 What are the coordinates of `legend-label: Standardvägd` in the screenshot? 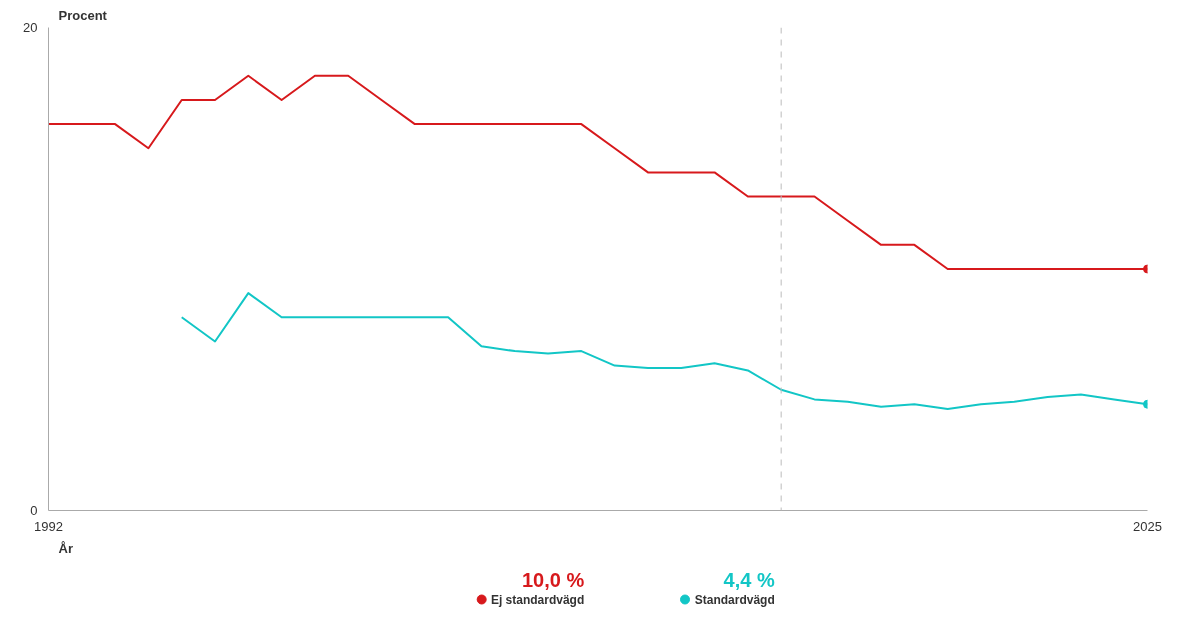 It's located at (734, 599).